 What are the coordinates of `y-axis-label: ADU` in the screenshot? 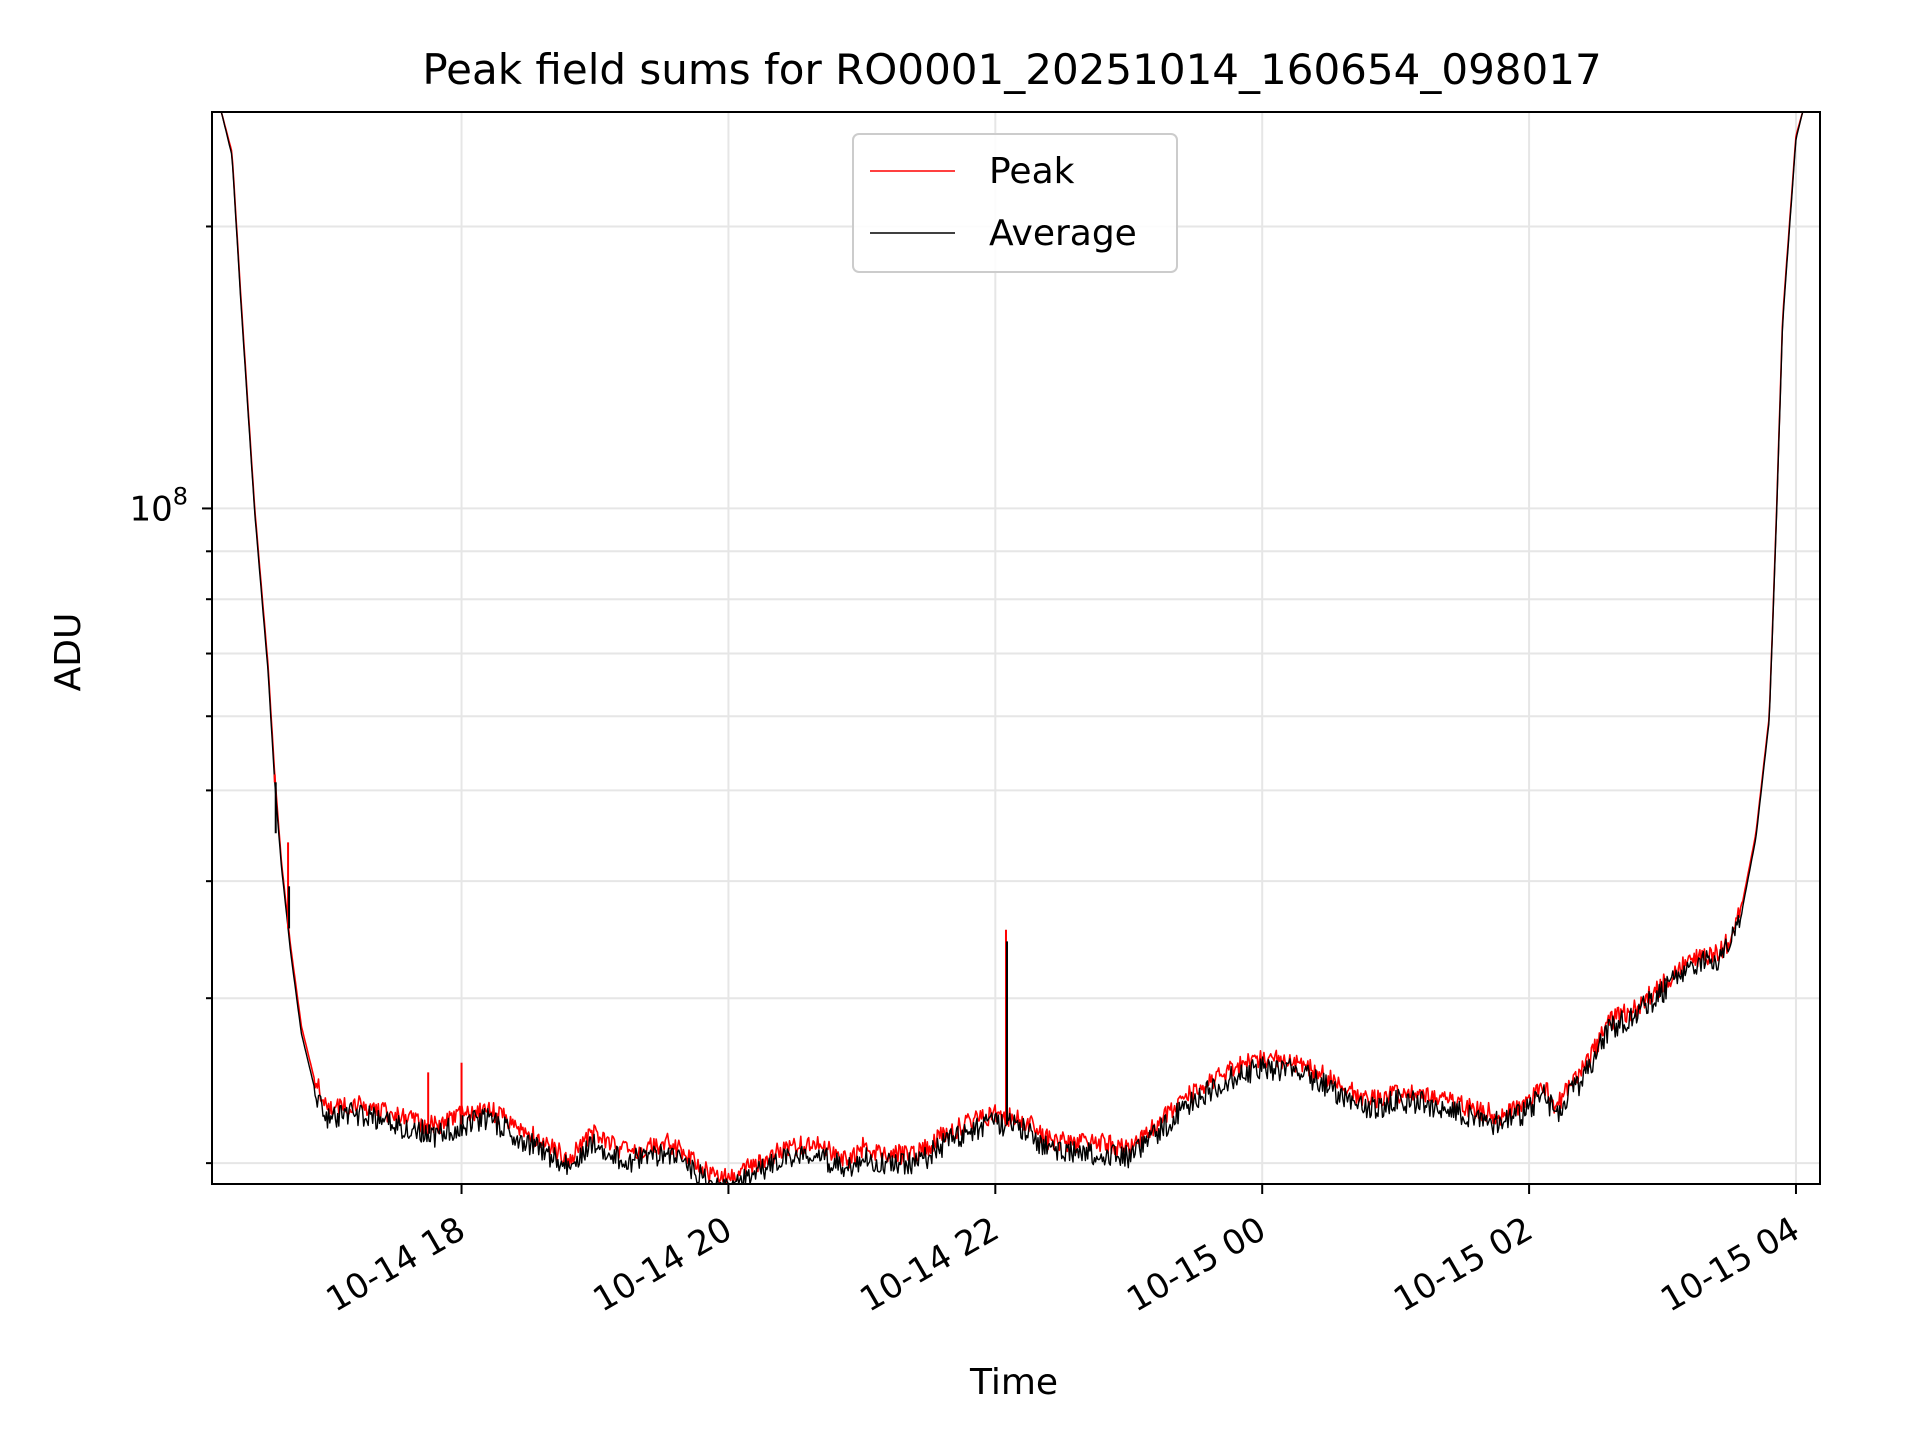 It's located at (68, 652).